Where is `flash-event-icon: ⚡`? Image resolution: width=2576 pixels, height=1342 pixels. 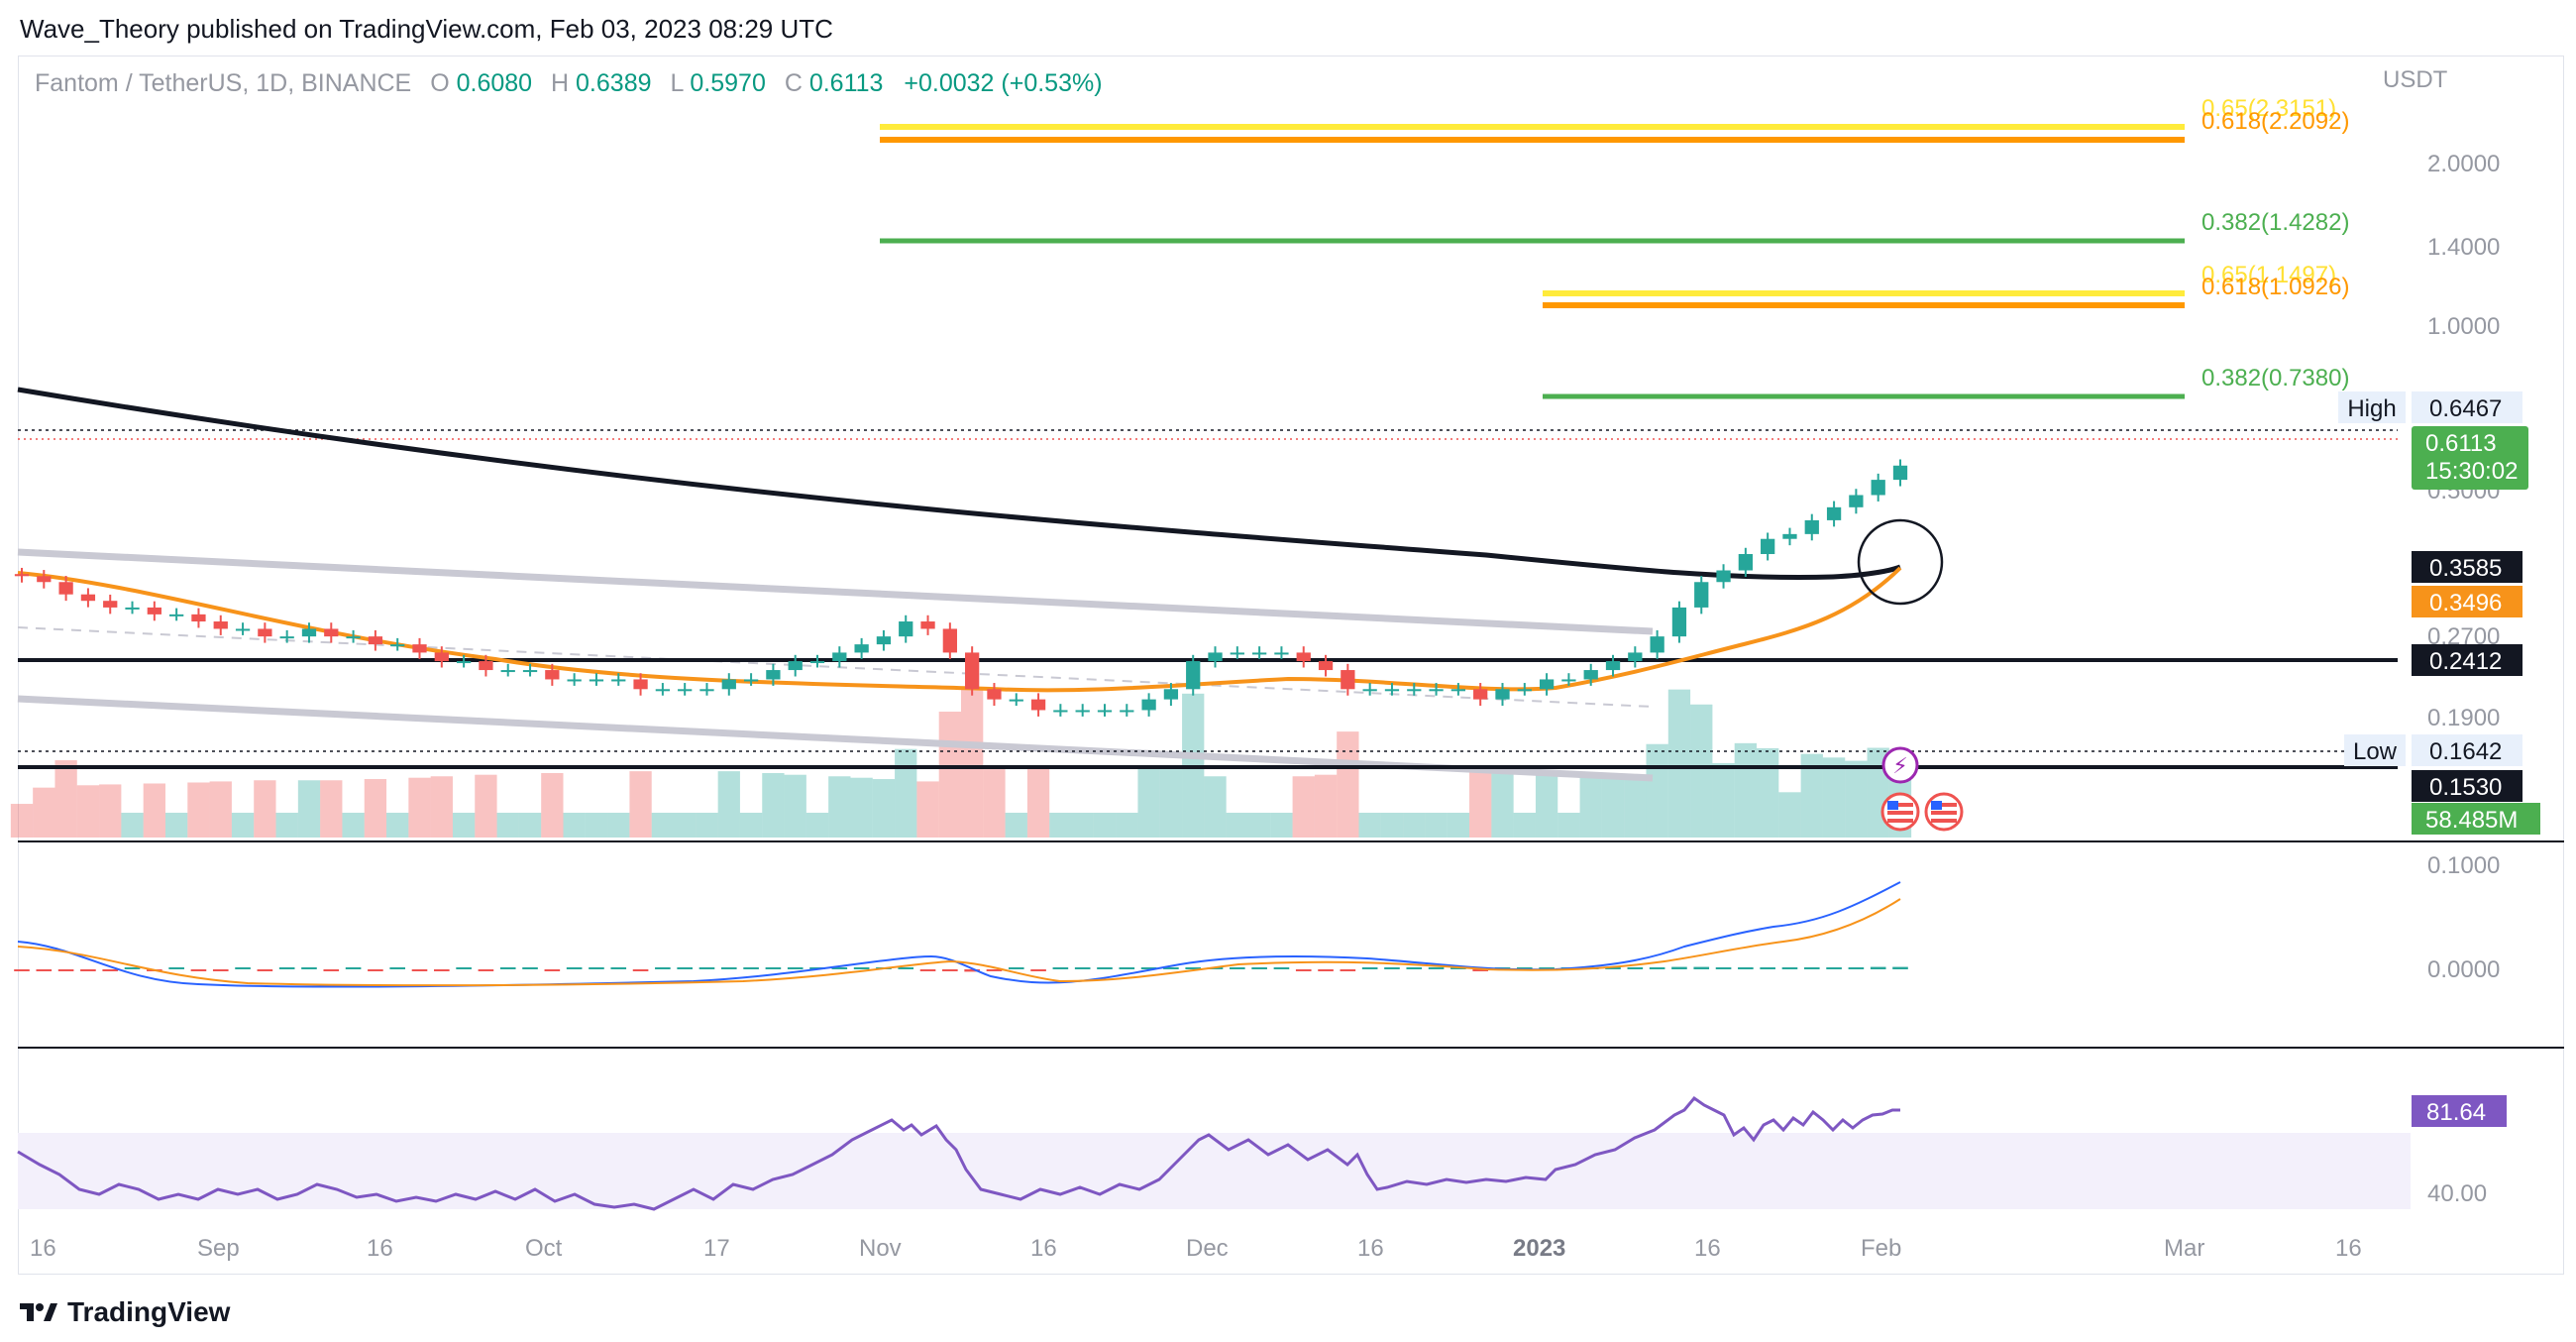 flash-event-icon: ⚡ is located at coordinates (1900, 765).